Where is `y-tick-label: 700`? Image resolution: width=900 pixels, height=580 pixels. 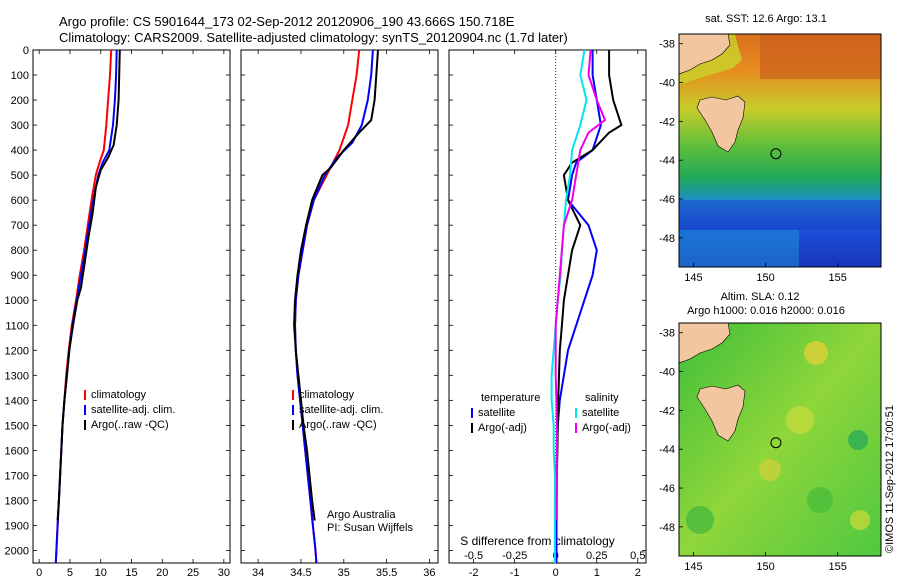
y-tick-label: 700 is located at coordinates (20, 226).